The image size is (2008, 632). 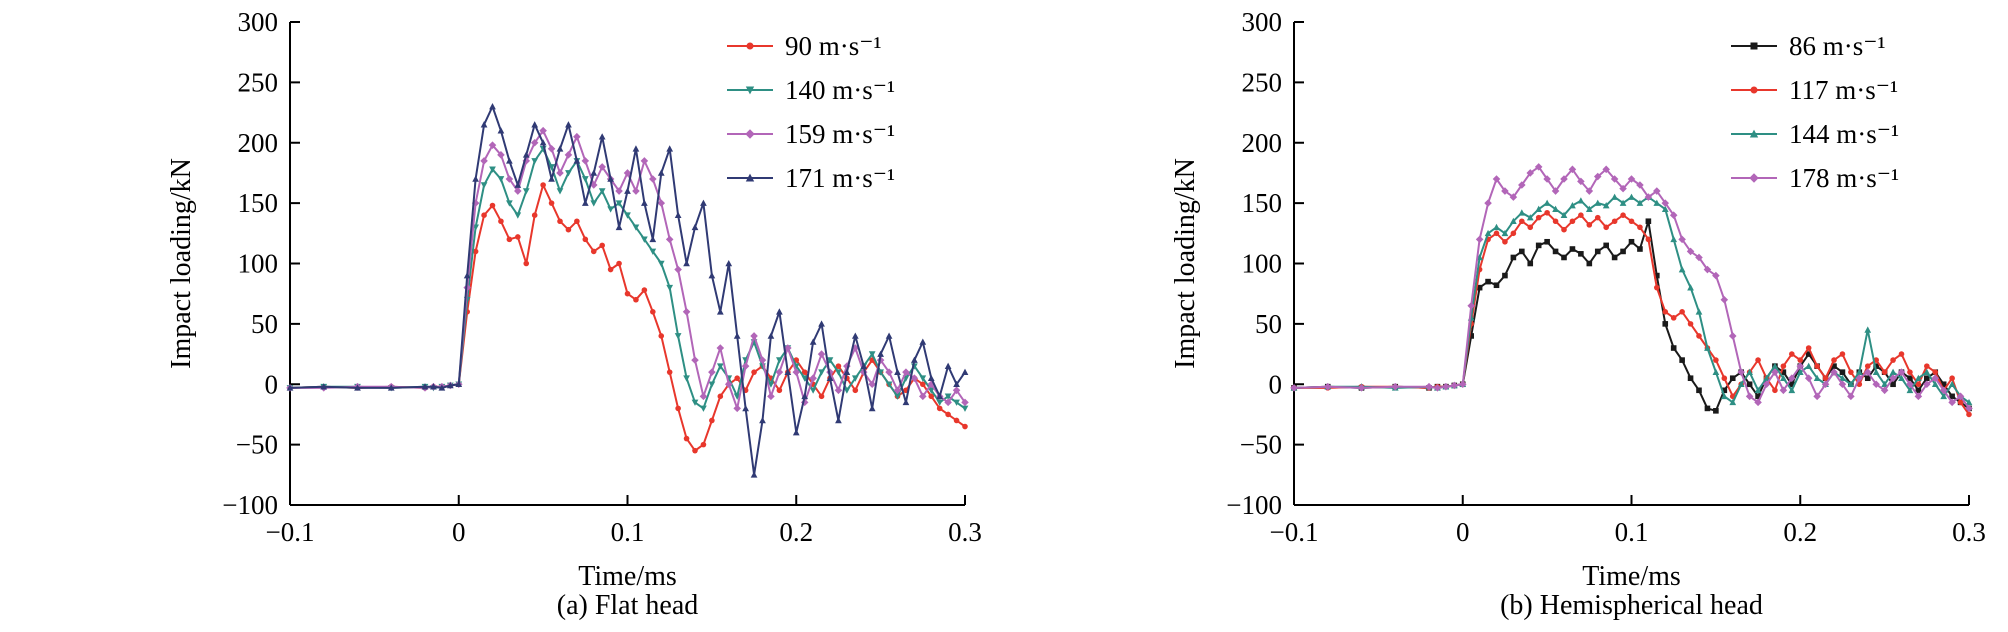 What do you see at coordinates (1844, 134) in the screenshot?
I see `svg-text: 144 m·s⁻¹` at bounding box center [1844, 134].